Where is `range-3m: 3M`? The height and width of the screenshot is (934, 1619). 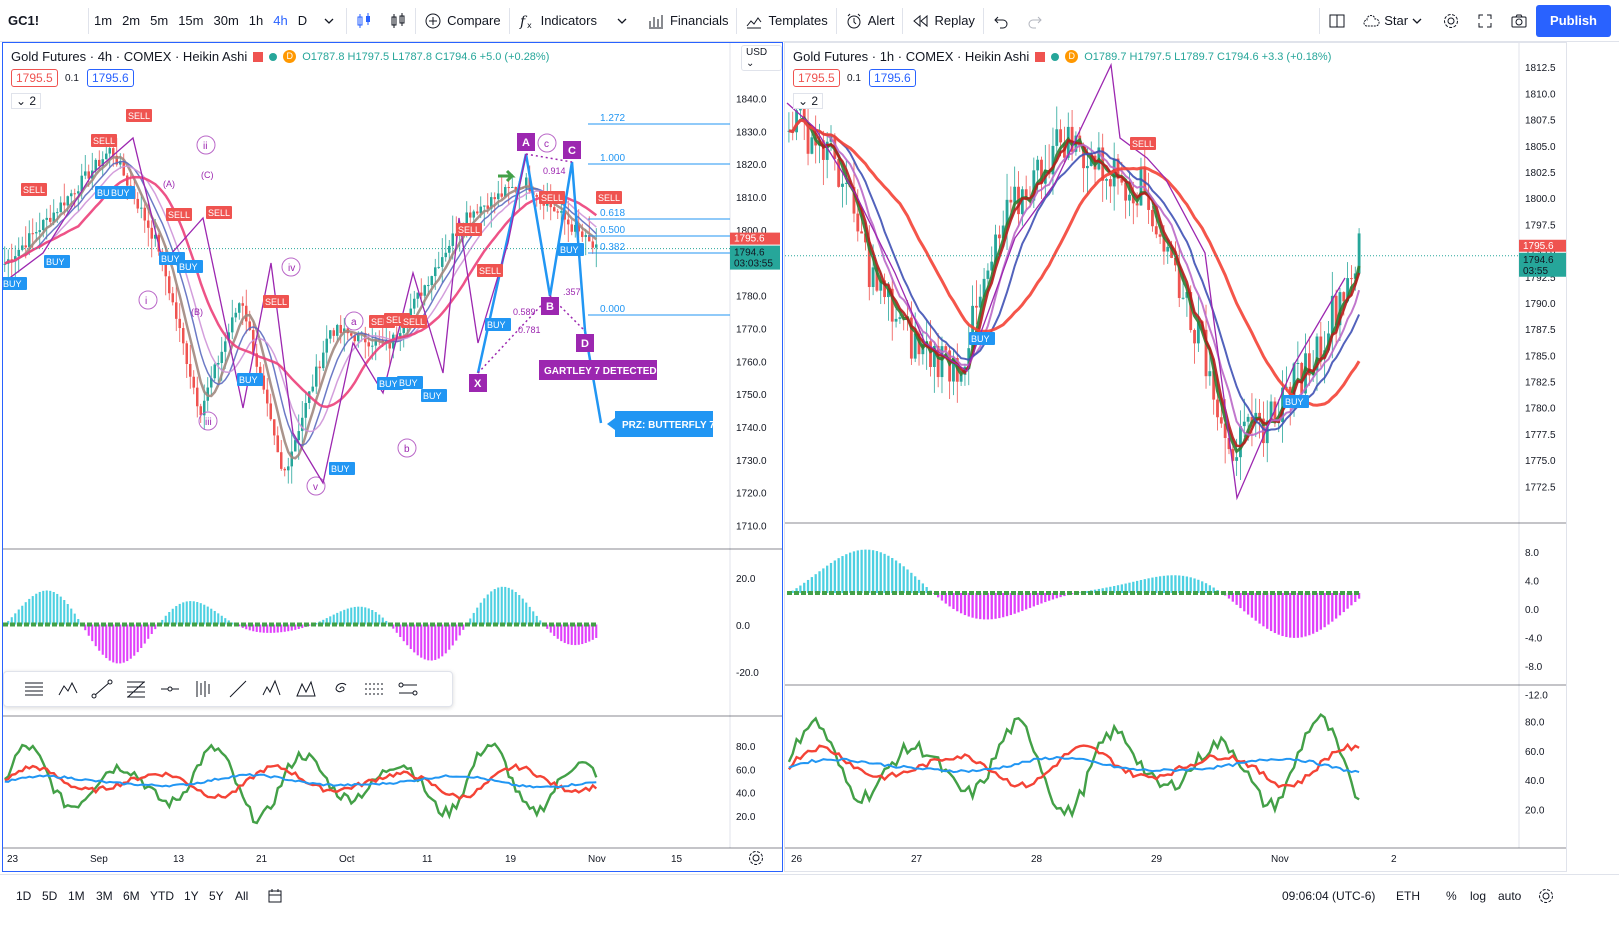 range-3m: 3M is located at coordinates (104, 896).